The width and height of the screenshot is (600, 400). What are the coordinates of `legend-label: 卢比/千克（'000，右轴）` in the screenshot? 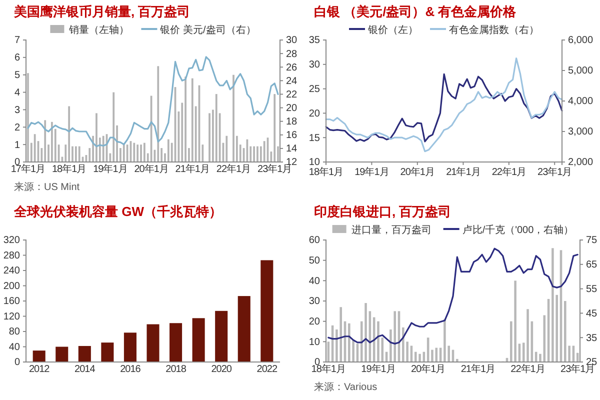 It's located at (518, 230).